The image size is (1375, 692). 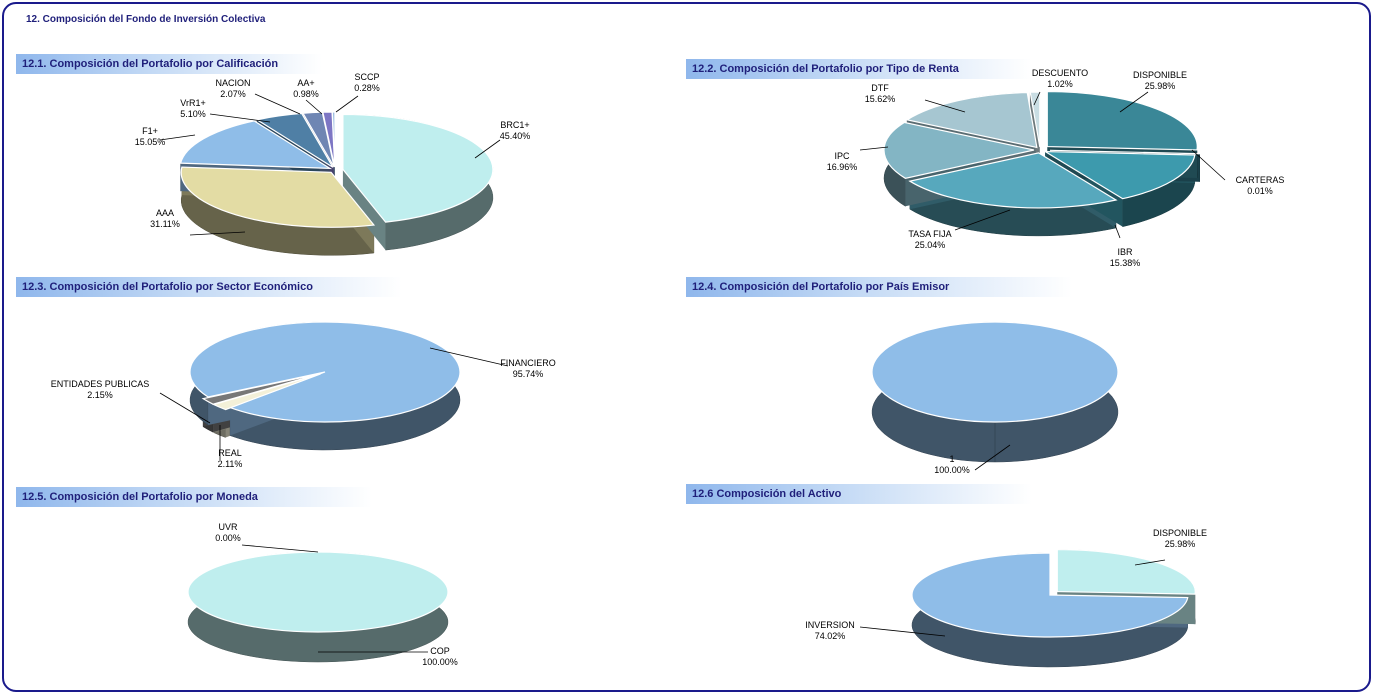 What do you see at coordinates (100, 395) in the screenshot?
I see `slice-value: 2.15%` at bounding box center [100, 395].